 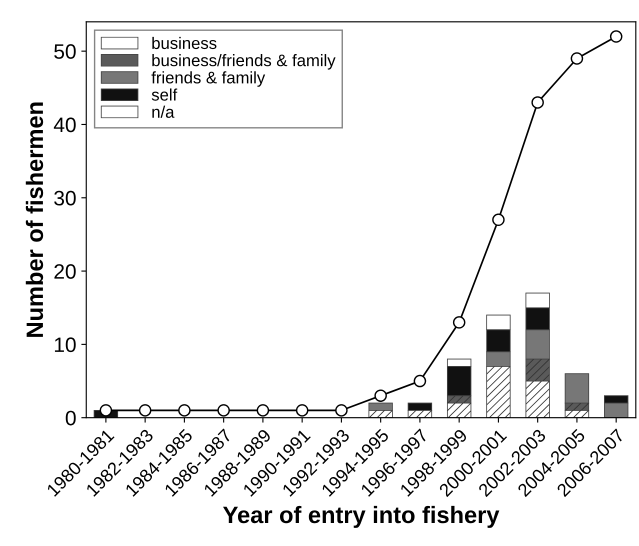 I want to click on y-tick-label: 30, so click(x=65, y=198).